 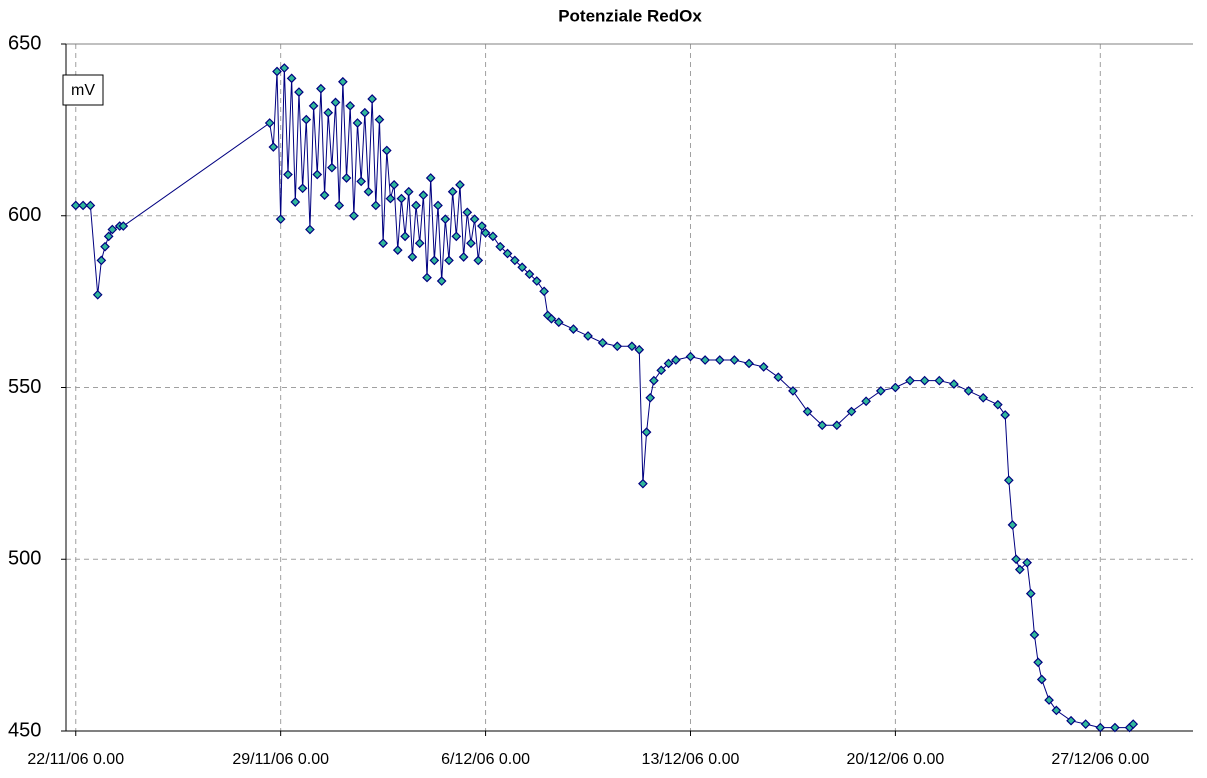 I want to click on x-tick-label: 22/11/06 0.00, so click(x=75, y=759).